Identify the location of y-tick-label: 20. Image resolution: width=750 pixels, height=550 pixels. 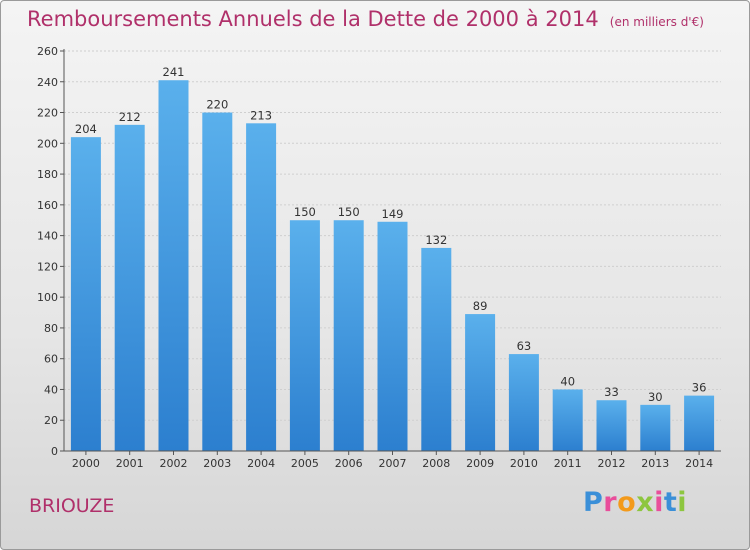
(51, 420).